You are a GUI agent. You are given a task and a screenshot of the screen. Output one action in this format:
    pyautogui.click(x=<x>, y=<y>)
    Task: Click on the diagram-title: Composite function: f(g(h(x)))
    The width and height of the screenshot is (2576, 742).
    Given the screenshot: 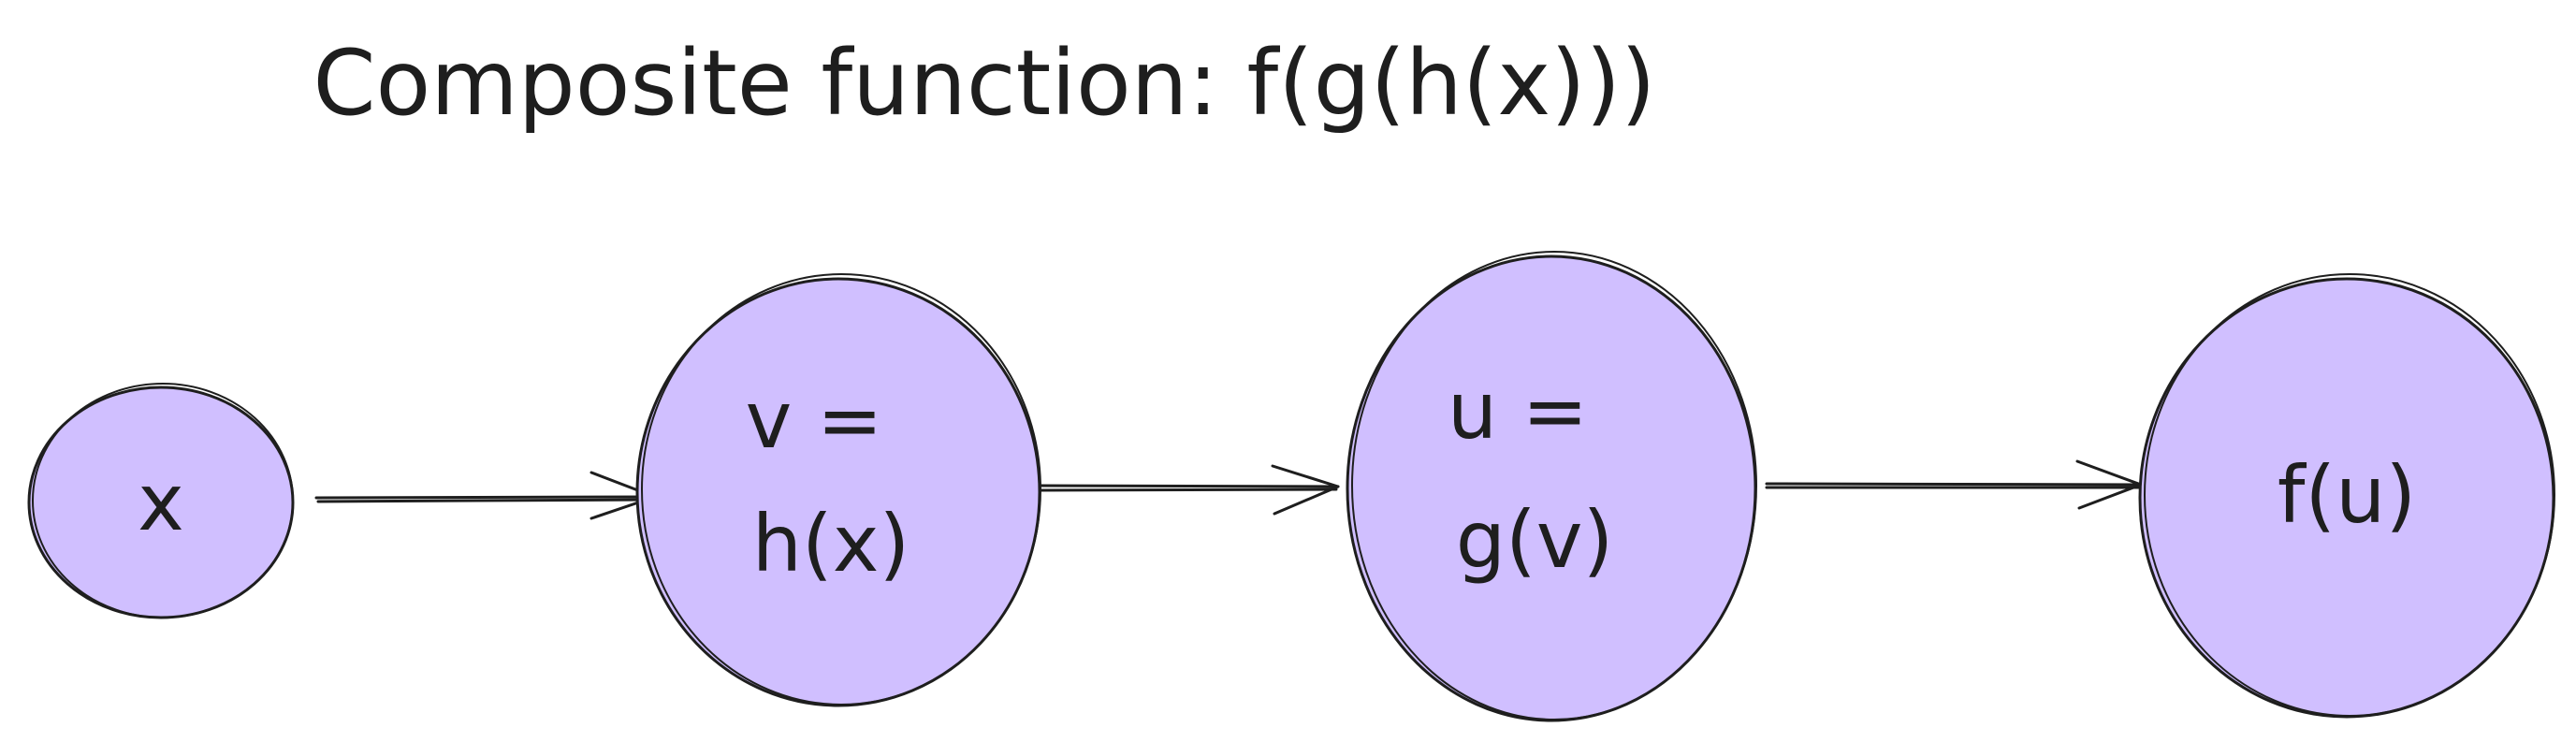 What is the action you would take?
    pyautogui.click(x=984, y=83)
    